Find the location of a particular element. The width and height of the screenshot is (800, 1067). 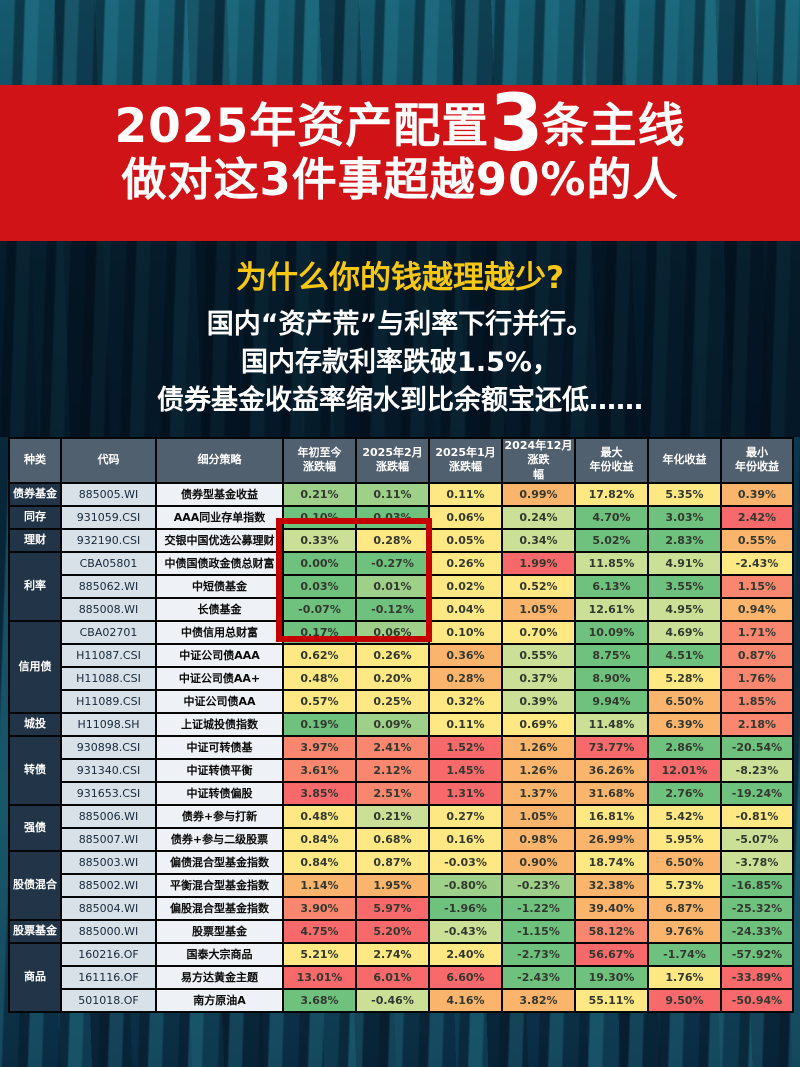

value-cell: -0.43% is located at coordinates (465, 931).